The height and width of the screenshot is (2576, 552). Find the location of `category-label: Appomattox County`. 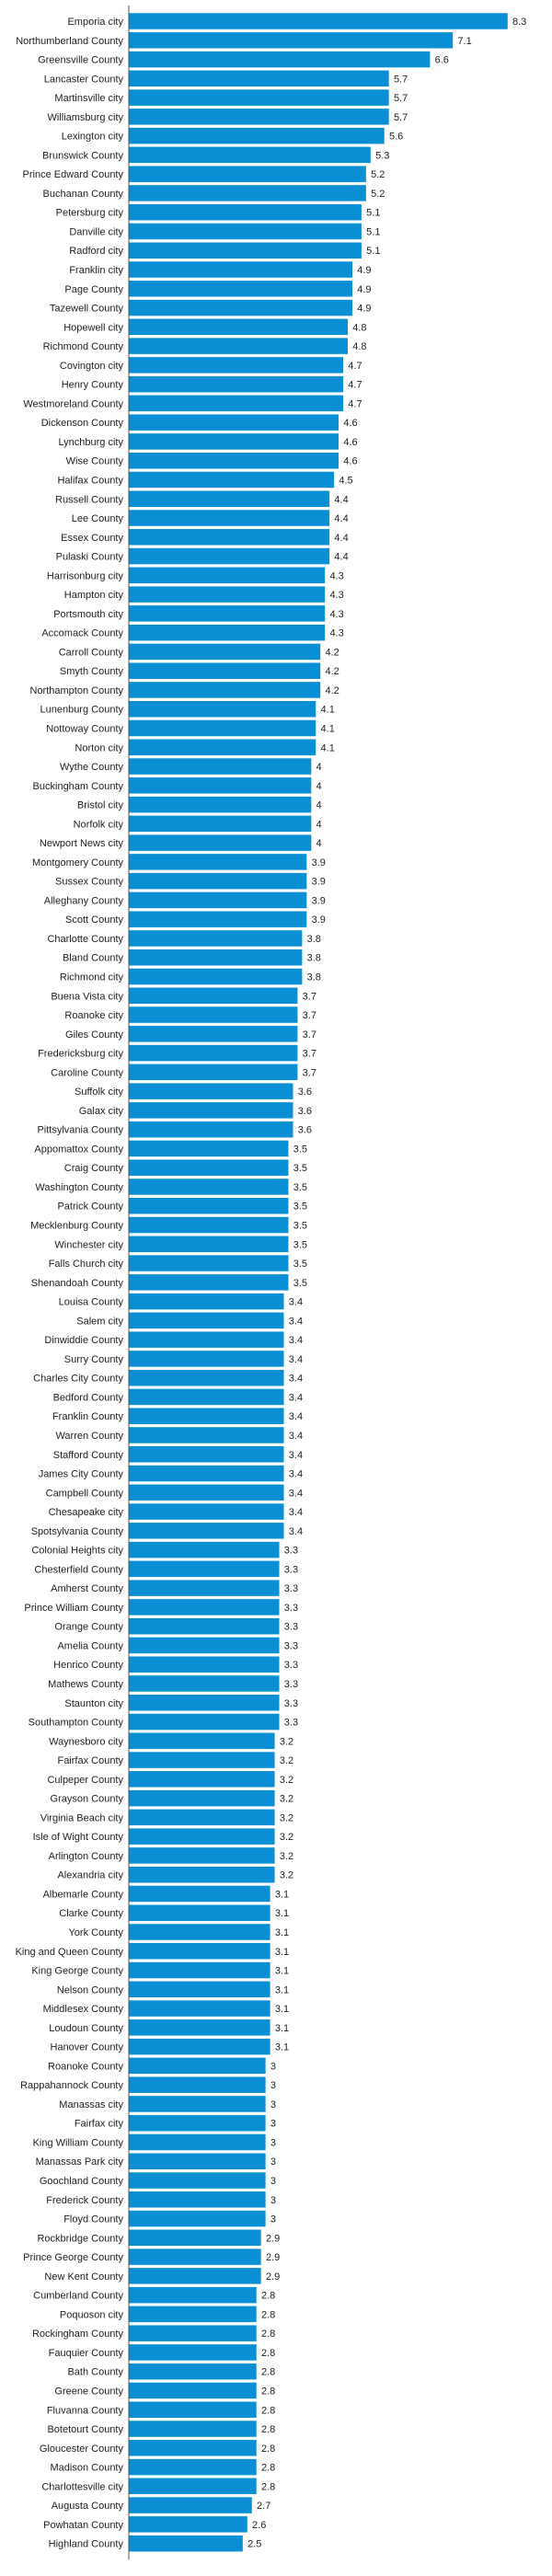

category-label: Appomattox County is located at coordinates (78, 1149).